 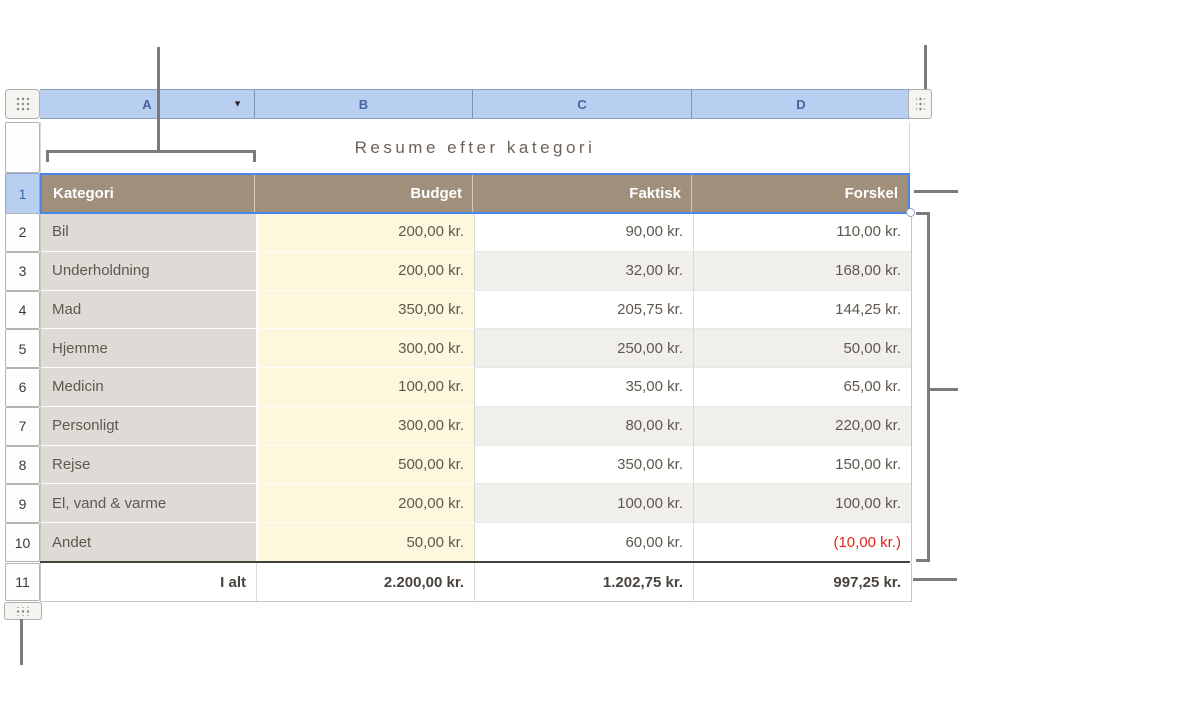 What do you see at coordinates (148, 387) in the screenshot?
I see `cell-category: Medicin` at bounding box center [148, 387].